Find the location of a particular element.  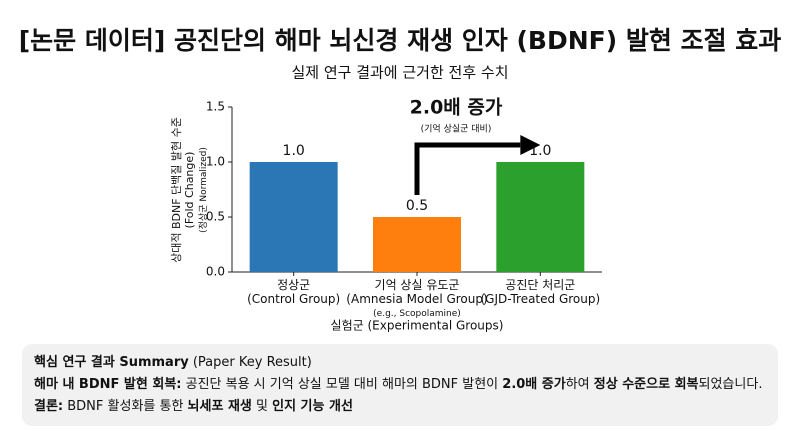

y-tick-label: 1.0 is located at coordinates (215, 162).